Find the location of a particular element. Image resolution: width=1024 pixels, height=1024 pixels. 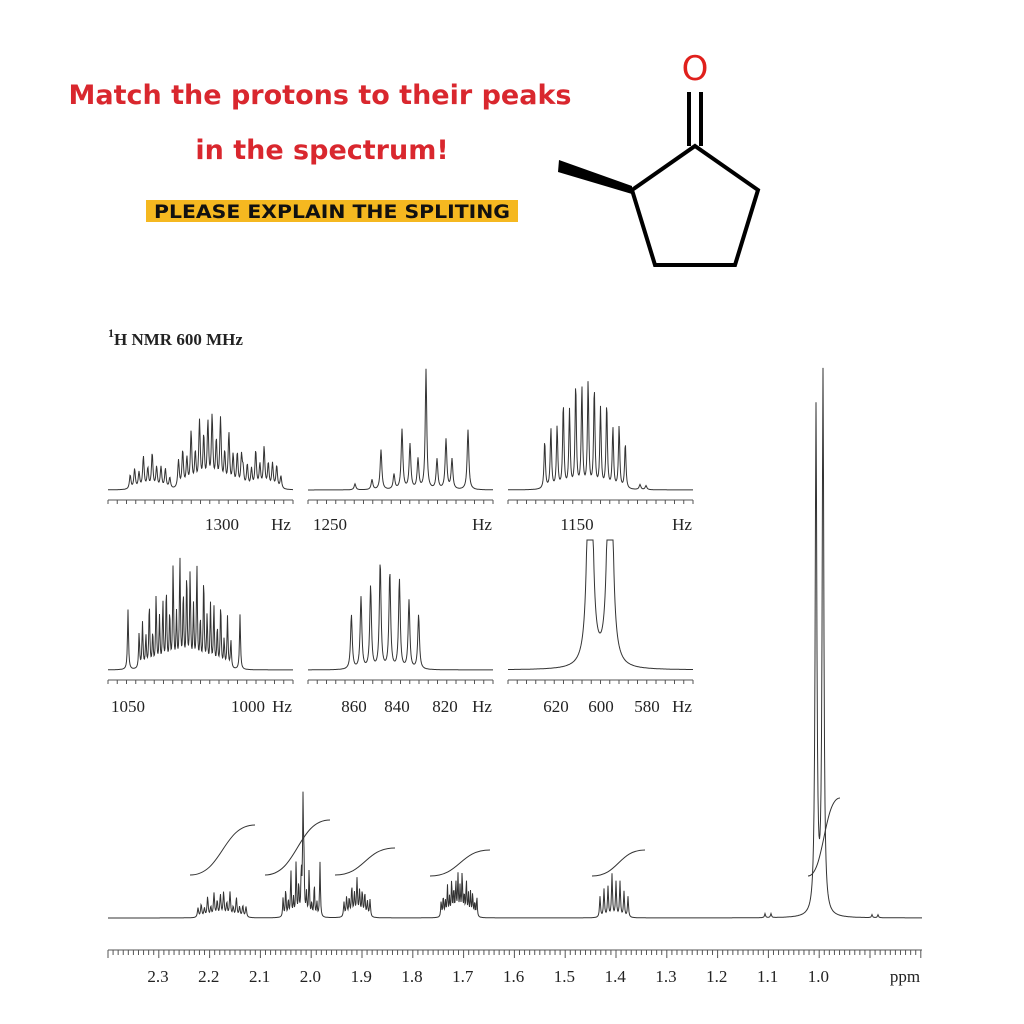

title-text: H NMR 600 MHz is located at coordinates (178, 339).